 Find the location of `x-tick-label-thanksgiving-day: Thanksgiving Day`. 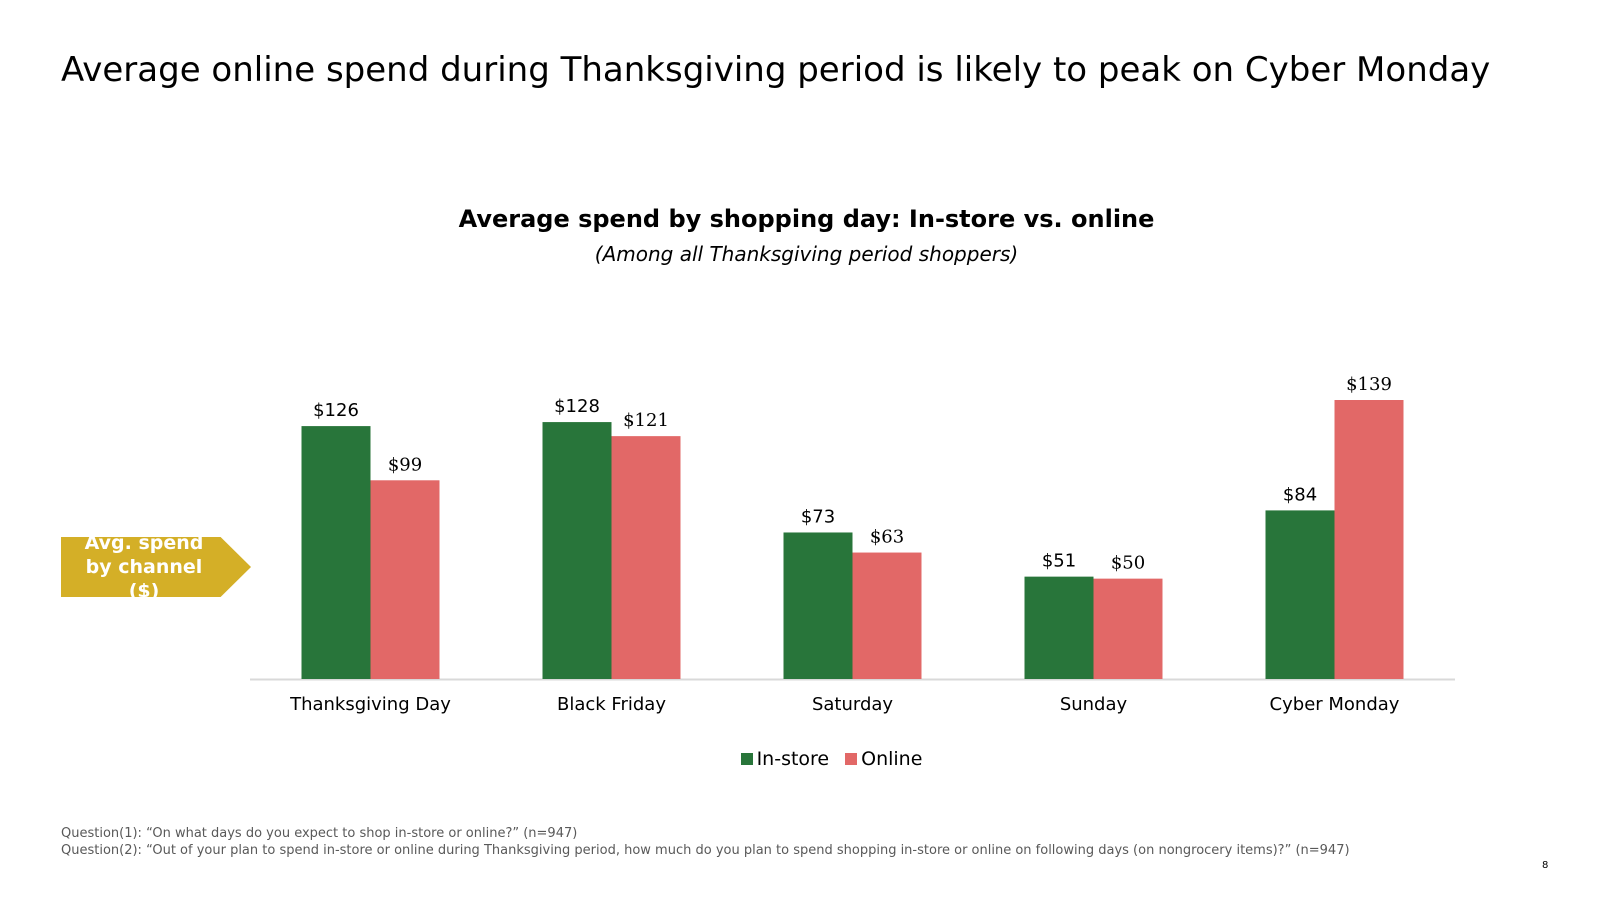

x-tick-label-thanksgiving-day: Thanksgiving Day is located at coordinates (370, 704).